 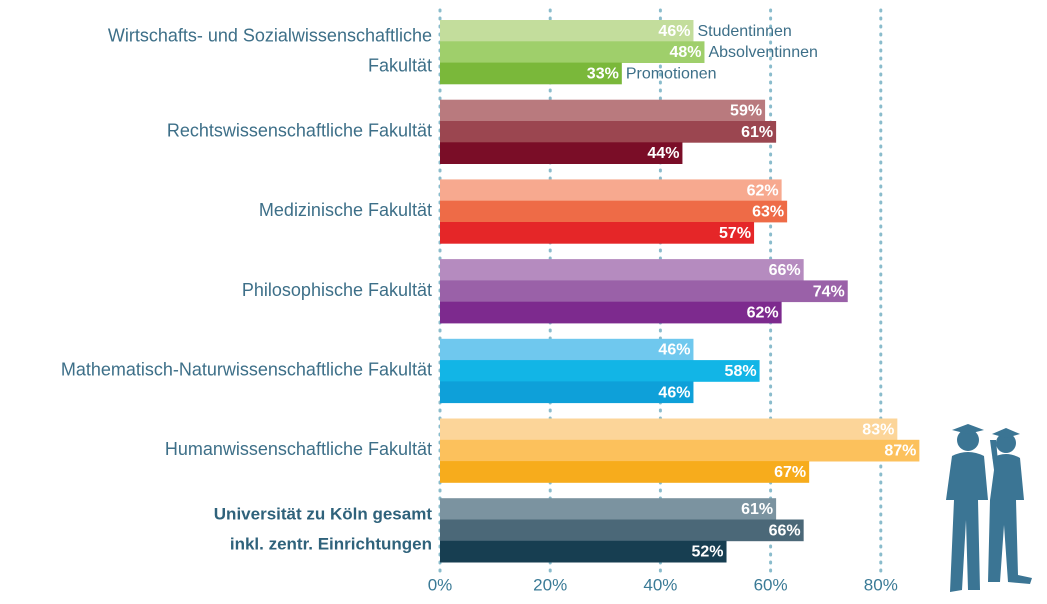 What do you see at coordinates (878, 429) in the screenshot?
I see `value-label: 83%` at bounding box center [878, 429].